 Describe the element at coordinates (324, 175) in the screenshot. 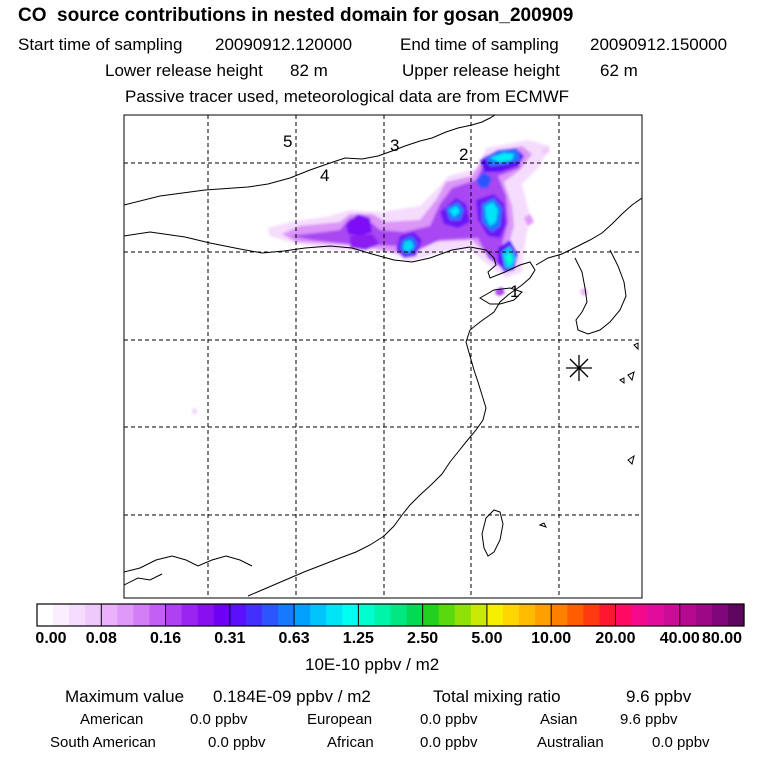

I see `point-label-4: 4` at that location.